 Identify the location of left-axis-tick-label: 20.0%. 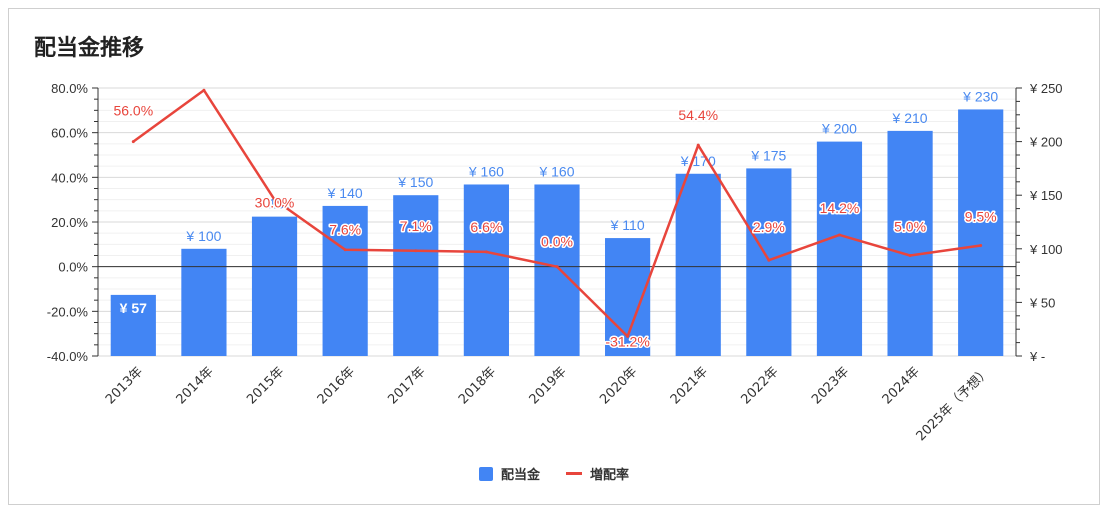
(69, 222).